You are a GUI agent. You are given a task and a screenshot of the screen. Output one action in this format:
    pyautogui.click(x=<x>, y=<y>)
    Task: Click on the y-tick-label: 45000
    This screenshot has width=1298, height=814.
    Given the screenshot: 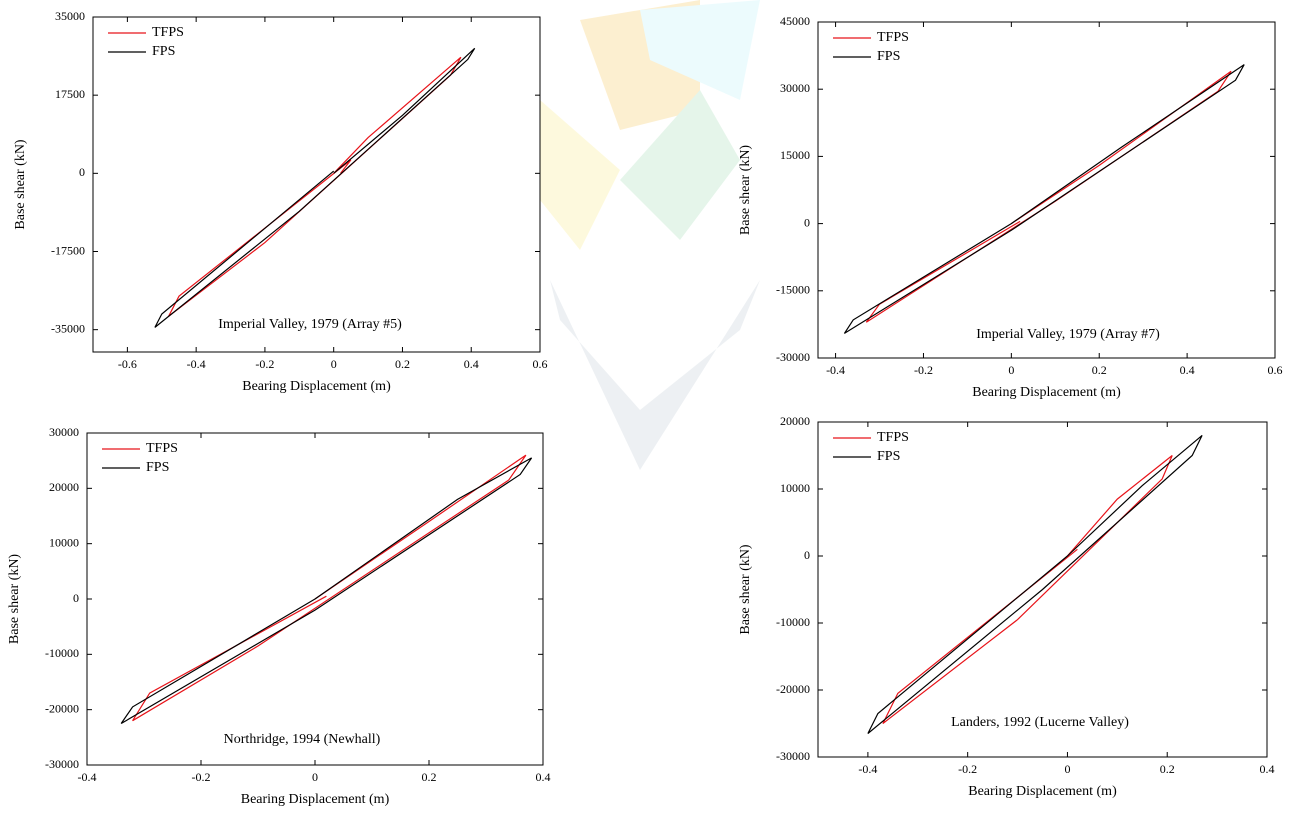 What is the action you would take?
    pyautogui.click(x=795, y=21)
    